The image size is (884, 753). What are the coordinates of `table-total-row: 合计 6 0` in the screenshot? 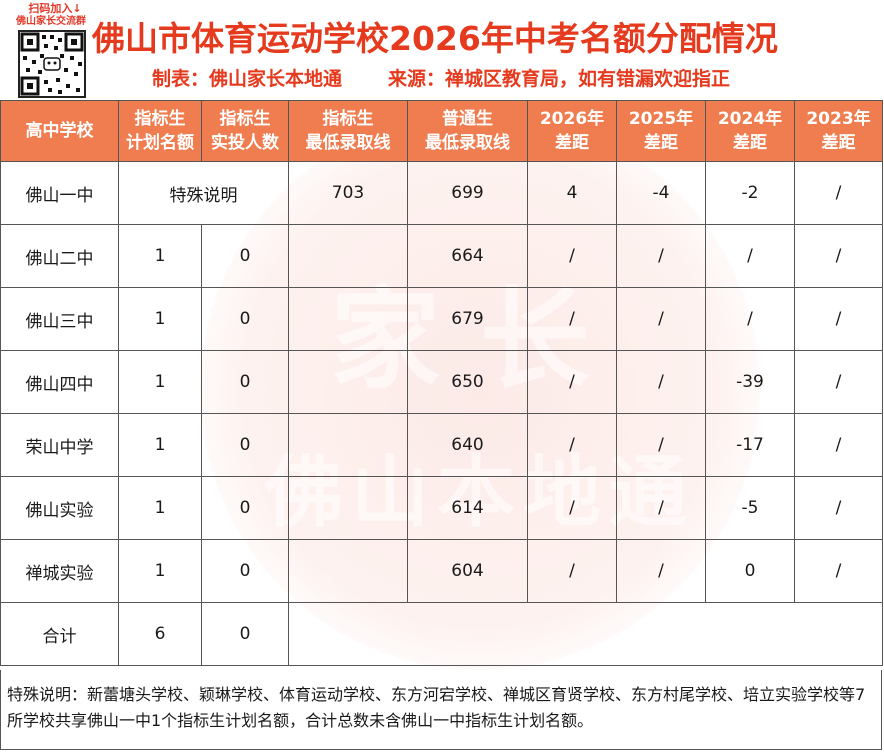 It's located at (441, 634).